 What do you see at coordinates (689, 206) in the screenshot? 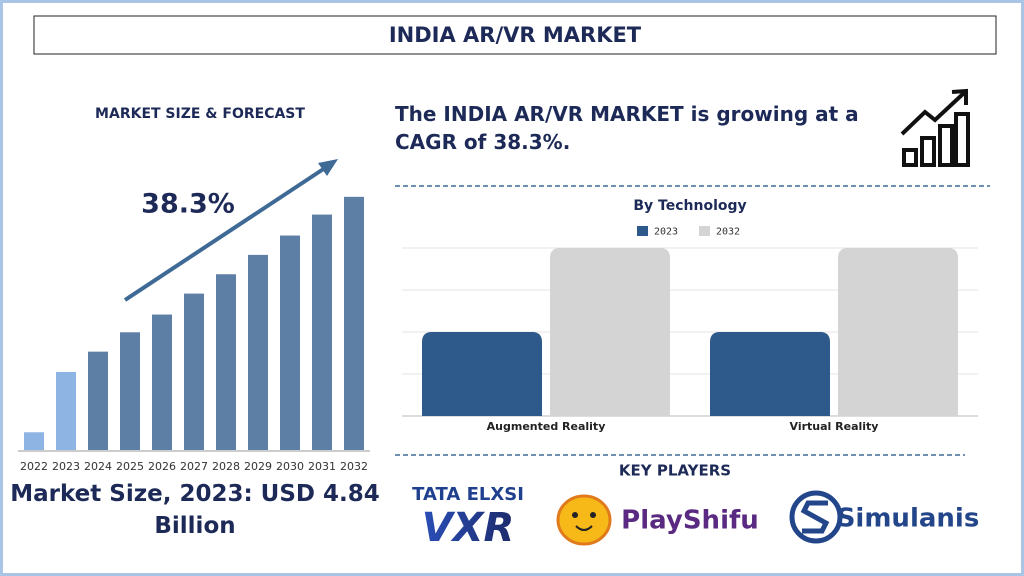
I see `technology-title: By Technology` at bounding box center [689, 206].